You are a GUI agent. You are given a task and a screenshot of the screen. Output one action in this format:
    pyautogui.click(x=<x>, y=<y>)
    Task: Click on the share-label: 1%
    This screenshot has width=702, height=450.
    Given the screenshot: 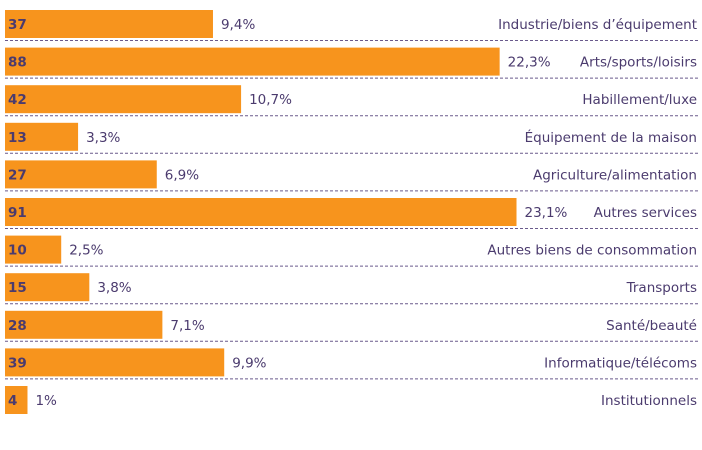 What is the action you would take?
    pyautogui.click(x=46, y=401)
    